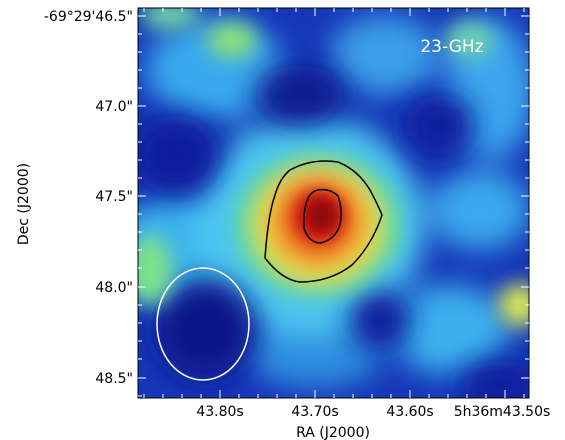 Image resolution: width=565 pixels, height=440 pixels. What do you see at coordinates (314, 412) in the screenshot?
I see `x-tick-label: 43.70s` at bounding box center [314, 412].